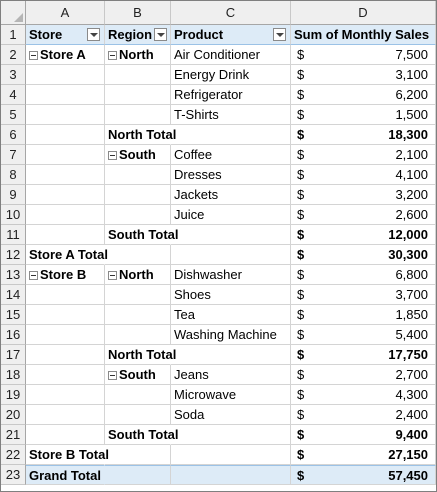 This screenshot has height=492, width=437. I want to click on row-header: 2, so click(13, 55).